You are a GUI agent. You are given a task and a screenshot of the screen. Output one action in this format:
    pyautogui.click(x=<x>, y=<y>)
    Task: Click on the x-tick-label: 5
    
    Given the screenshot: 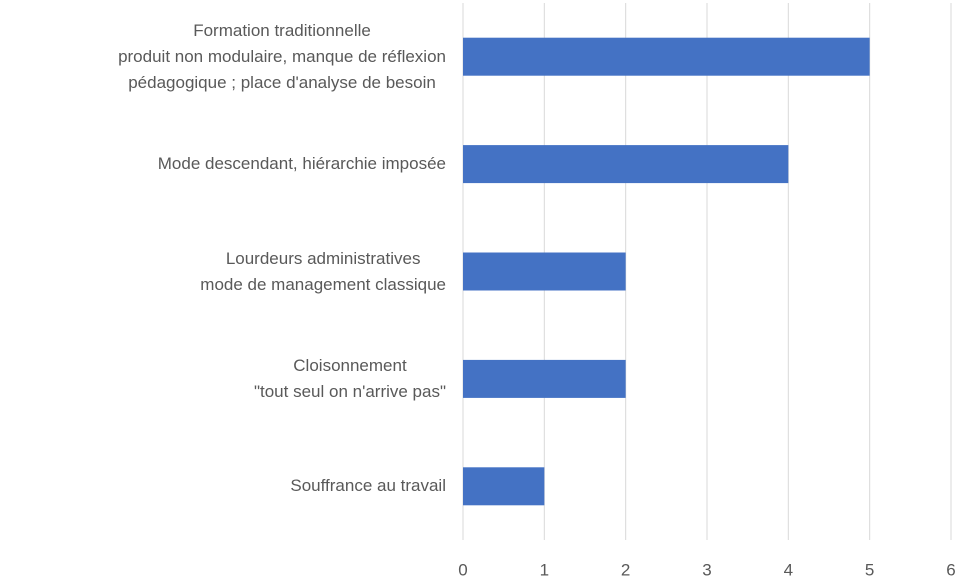 What is the action you would take?
    pyautogui.click(x=869, y=569)
    